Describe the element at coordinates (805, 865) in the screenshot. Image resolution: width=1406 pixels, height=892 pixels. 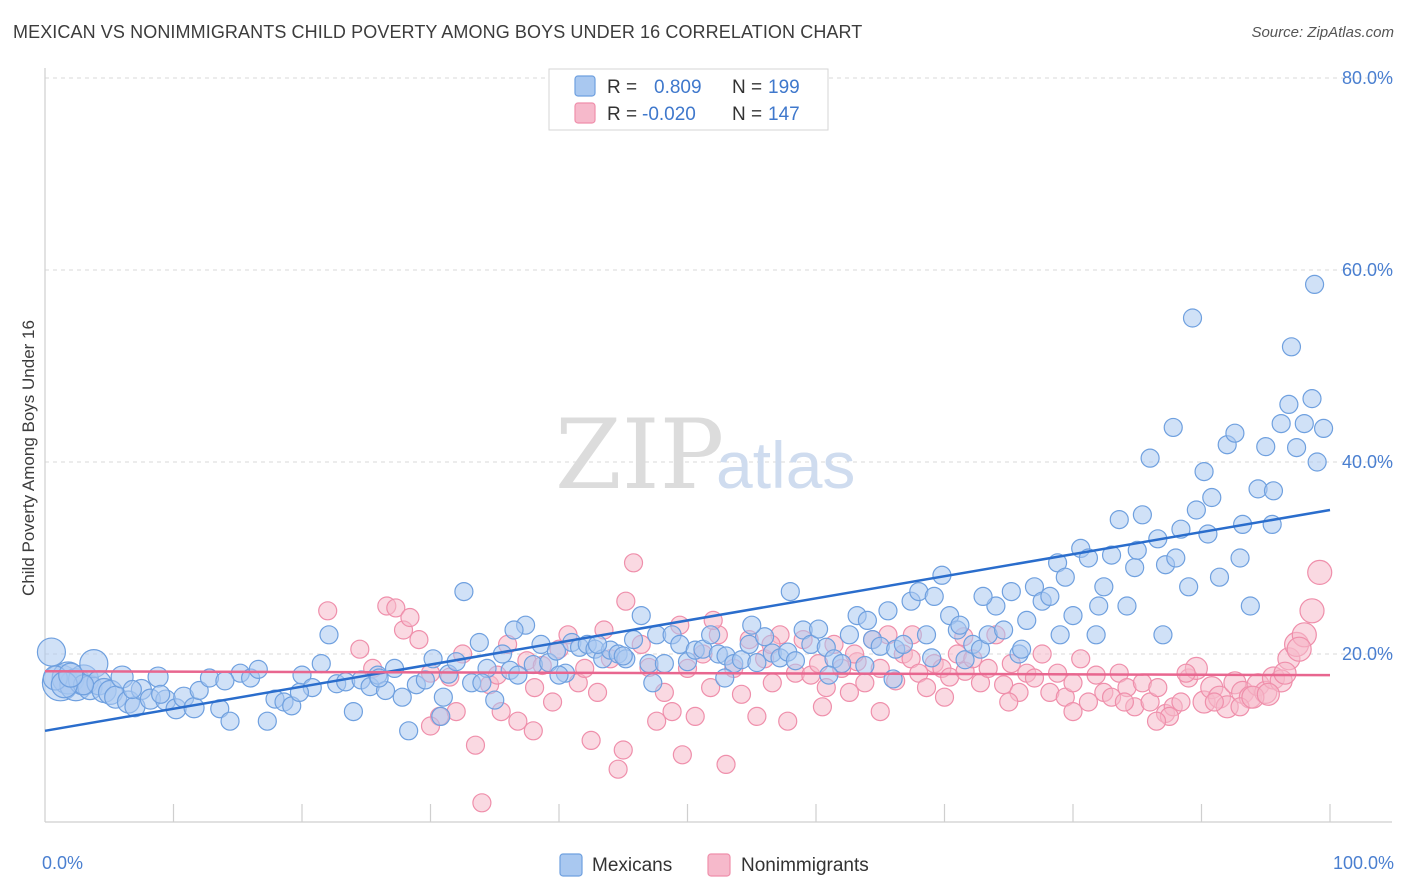
I see `series-legend-nonimmigrants: Nonimmigrants` at that location.